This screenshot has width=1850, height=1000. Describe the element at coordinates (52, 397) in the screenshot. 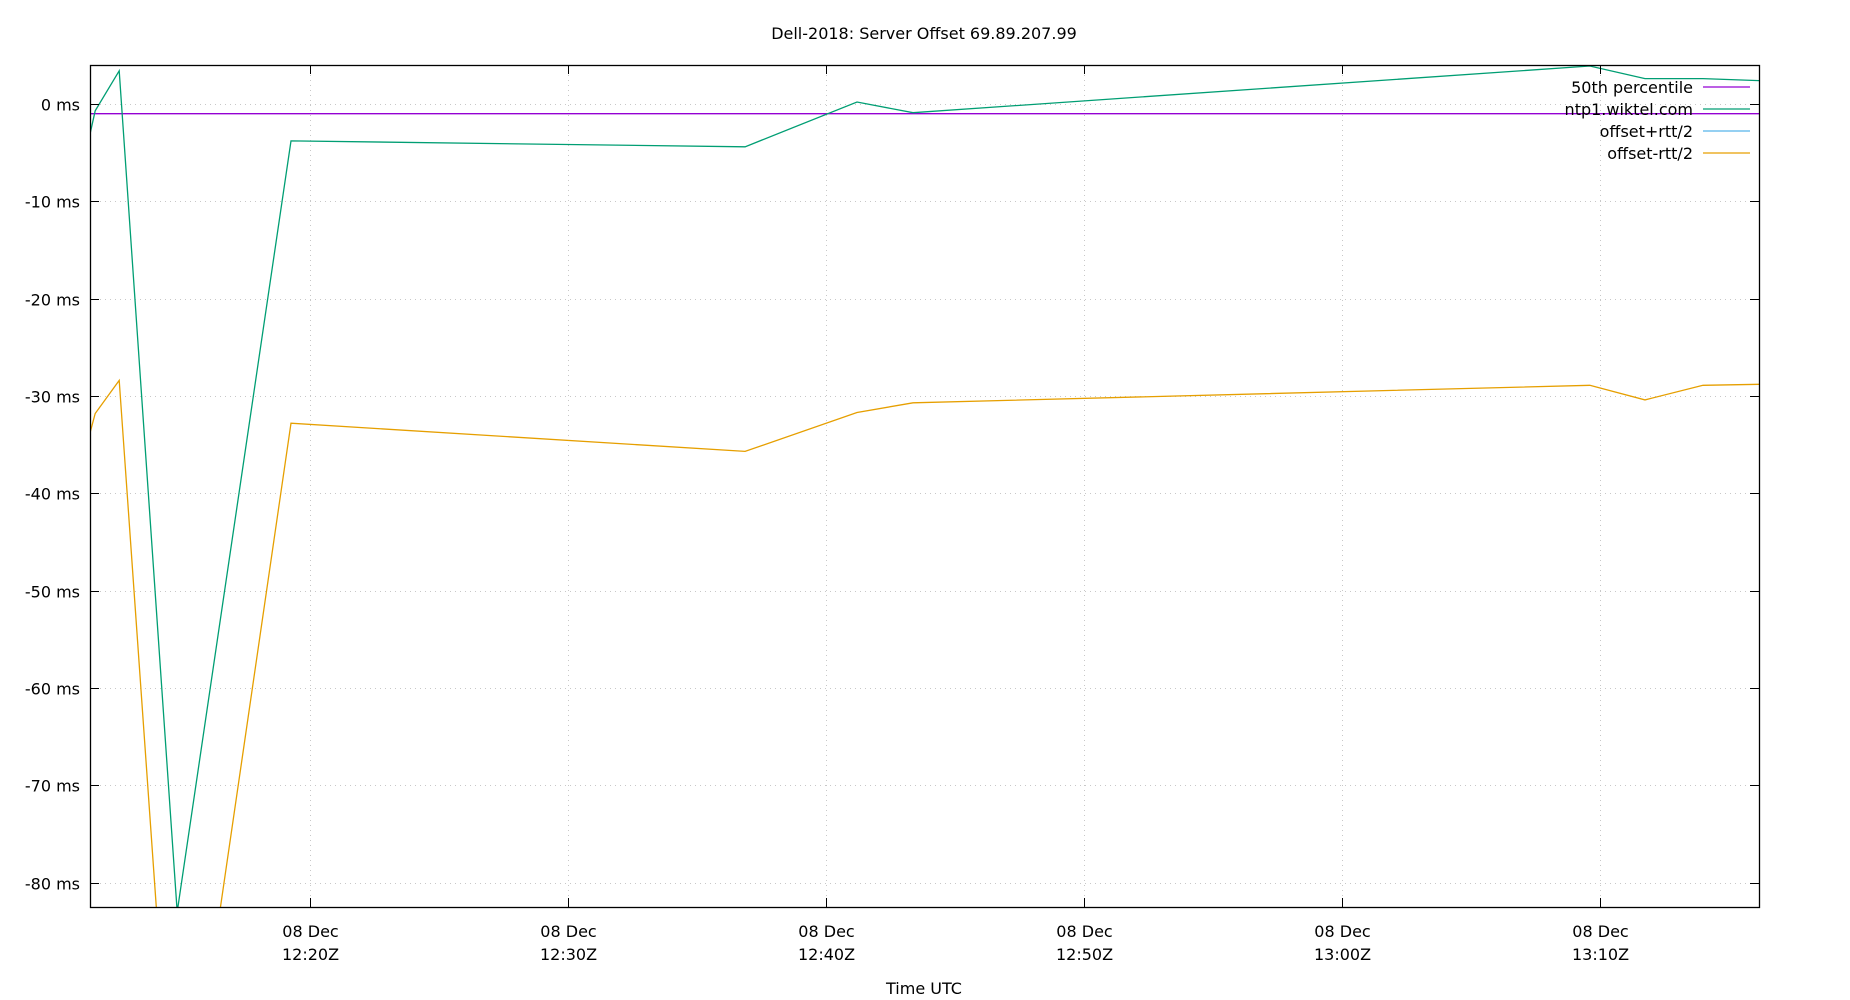

I see `y-tick-label: -30 ms` at that location.